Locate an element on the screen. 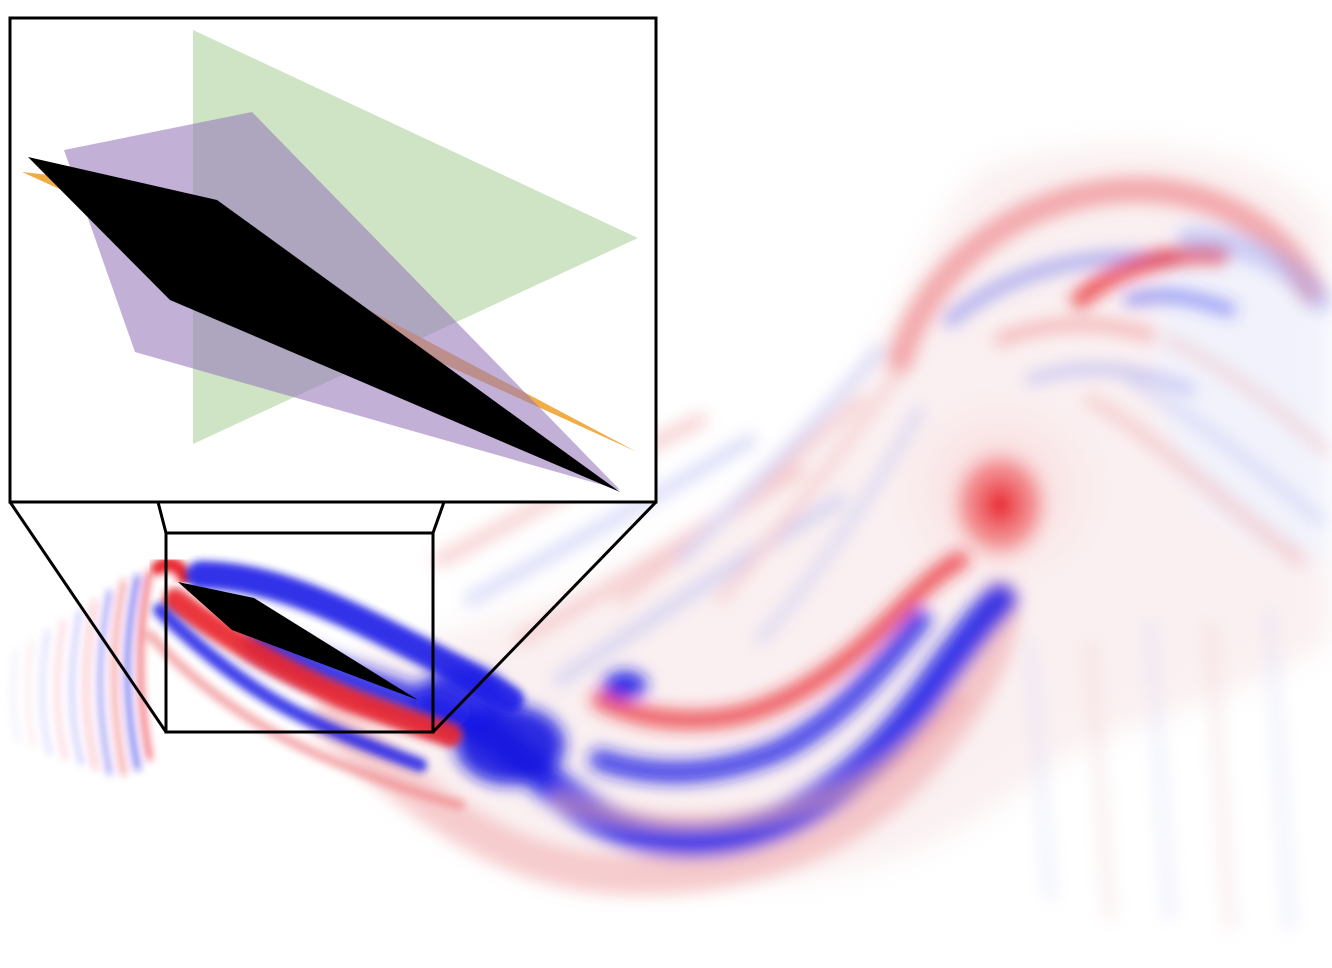  zoom-connector-right-outer is located at coordinates (544, 617).